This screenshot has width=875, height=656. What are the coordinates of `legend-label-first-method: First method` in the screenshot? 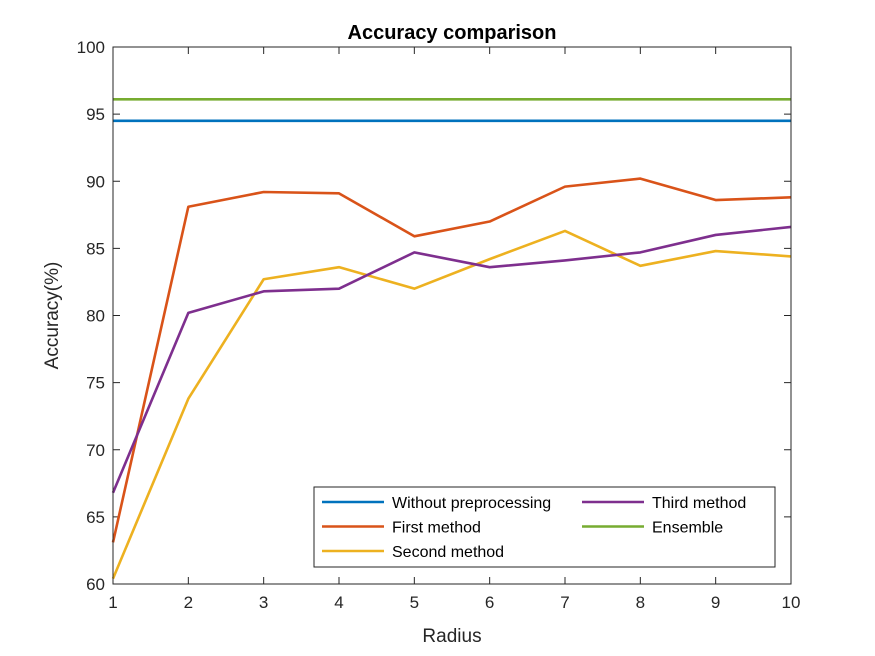 It's located at (436, 528).